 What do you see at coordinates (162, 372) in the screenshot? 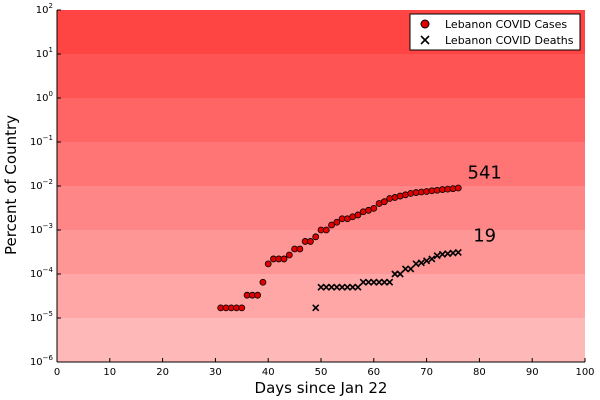
I see `x-tick-label: 20` at bounding box center [162, 372].